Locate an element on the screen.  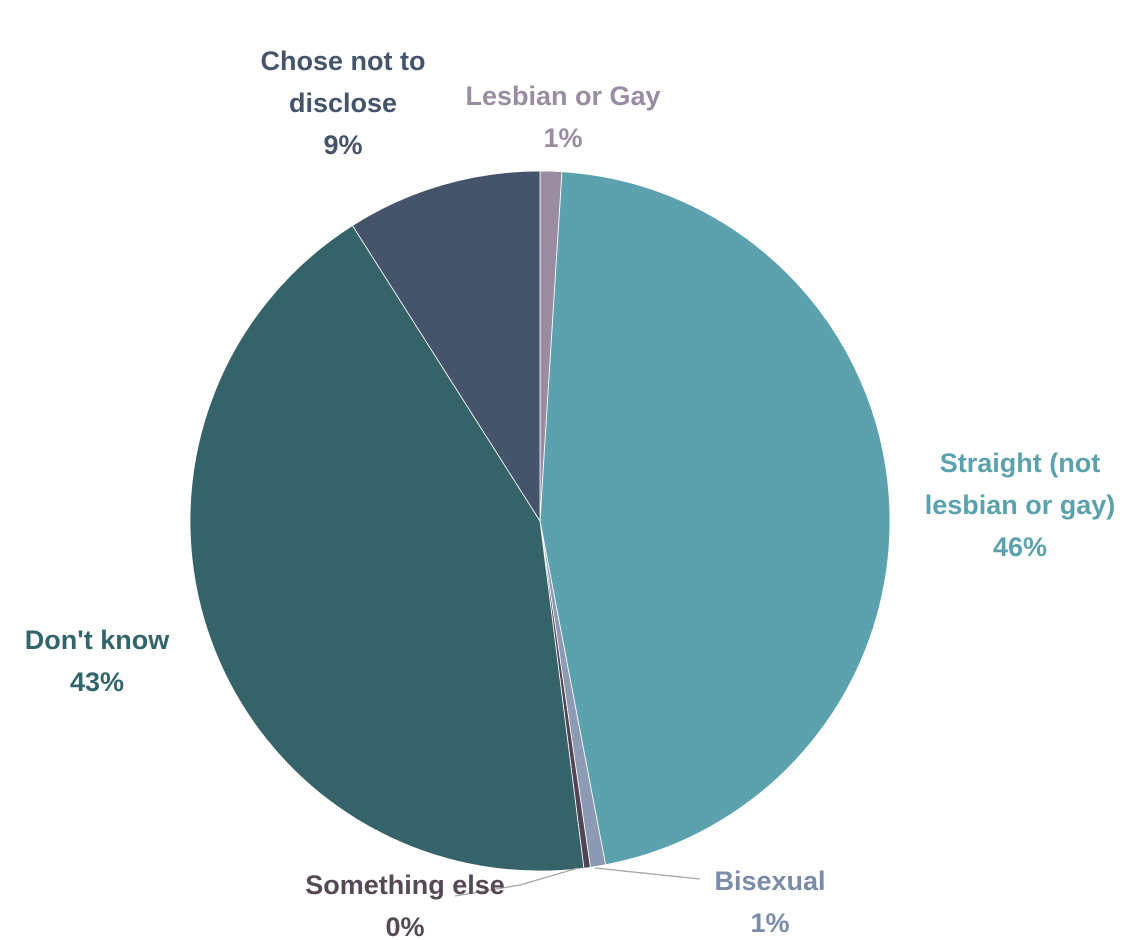
slice-label-2-line-1: 1% is located at coordinates (769, 923).